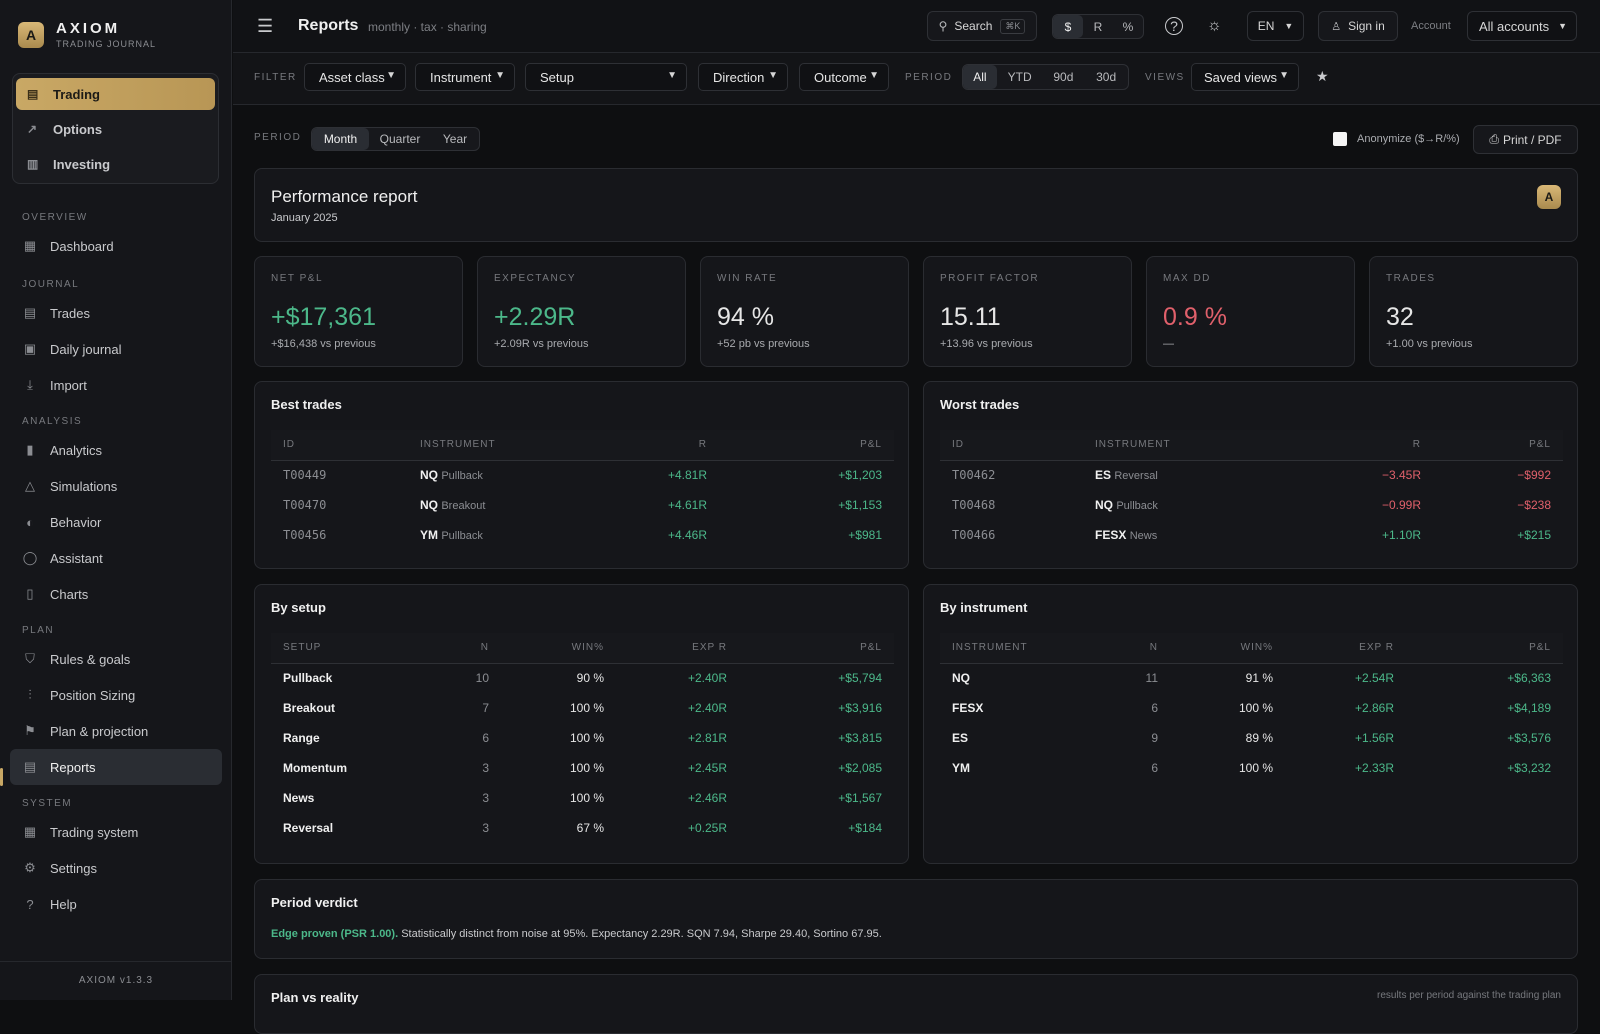 This screenshot has height=1034, width=1600. What do you see at coordinates (582, 505) in the screenshot?
I see `table-row: T00470 NQ Breakout +4.61R +$1,153` at bounding box center [582, 505].